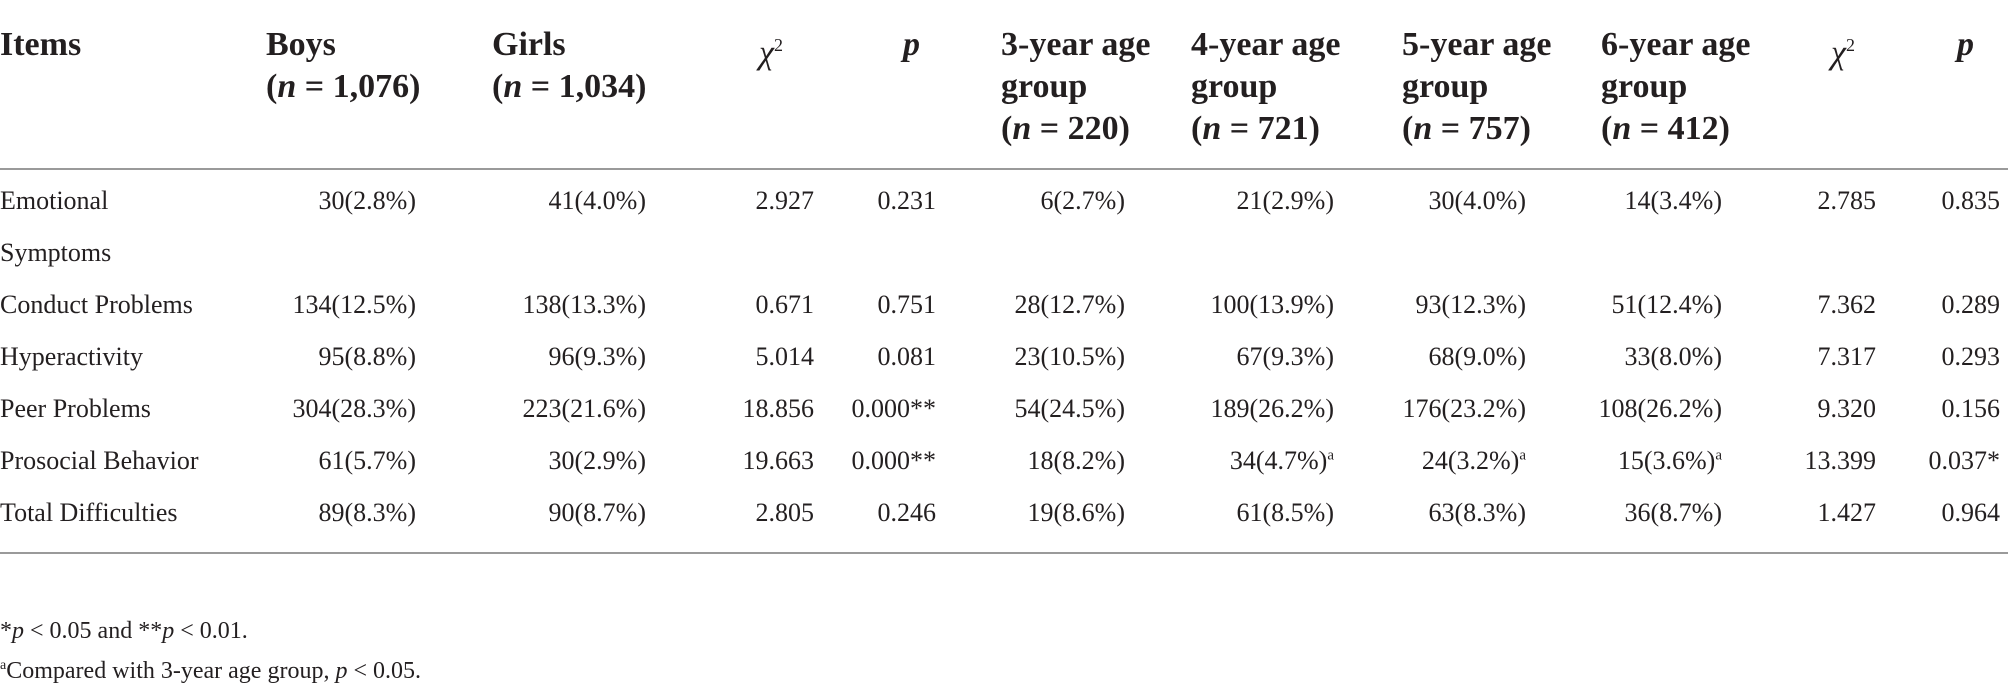  I want to click on cell-a6: 15(3.6%)a, so click(1669, 460).